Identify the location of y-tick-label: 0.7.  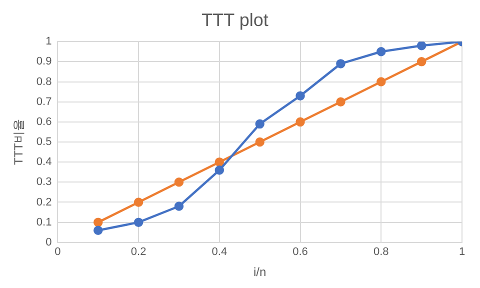
(44, 102).